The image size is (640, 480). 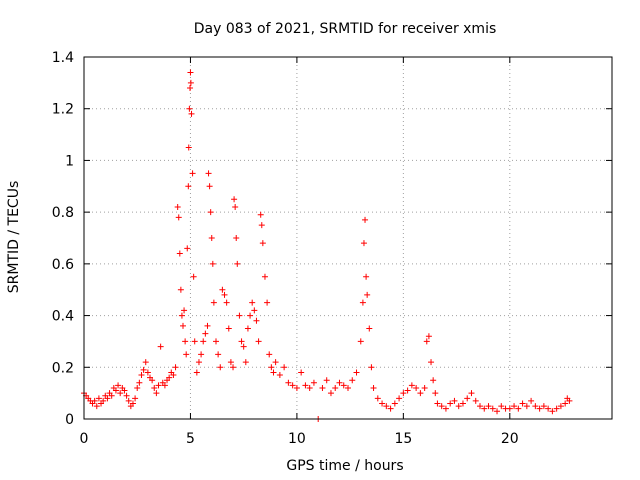 I want to click on y-tick-label: 0.2, so click(x=63, y=368).